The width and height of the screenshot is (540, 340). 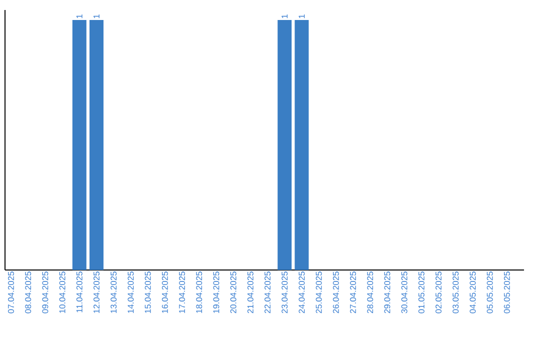 What do you see at coordinates (473, 293) in the screenshot?
I see `x-tick-label: 04.05.2025` at bounding box center [473, 293].